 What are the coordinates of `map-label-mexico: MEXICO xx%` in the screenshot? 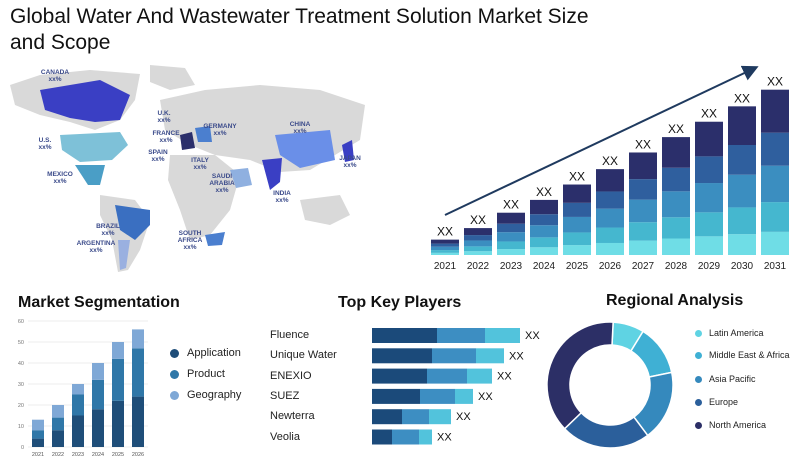 It's located at (60, 178).